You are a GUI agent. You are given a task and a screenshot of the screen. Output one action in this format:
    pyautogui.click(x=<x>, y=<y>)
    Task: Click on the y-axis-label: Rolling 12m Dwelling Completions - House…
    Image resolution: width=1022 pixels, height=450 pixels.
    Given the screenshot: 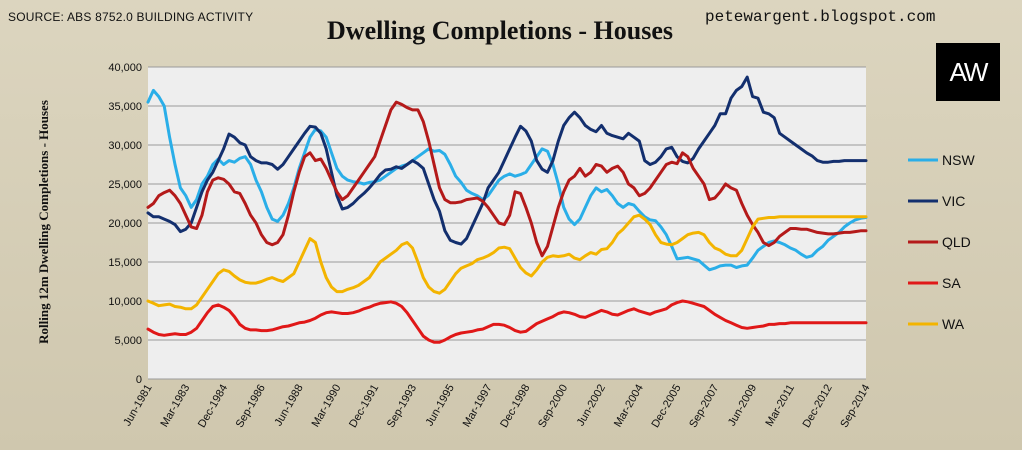 What is the action you would take?
    pyautogui.click(x=43, y=222)
    